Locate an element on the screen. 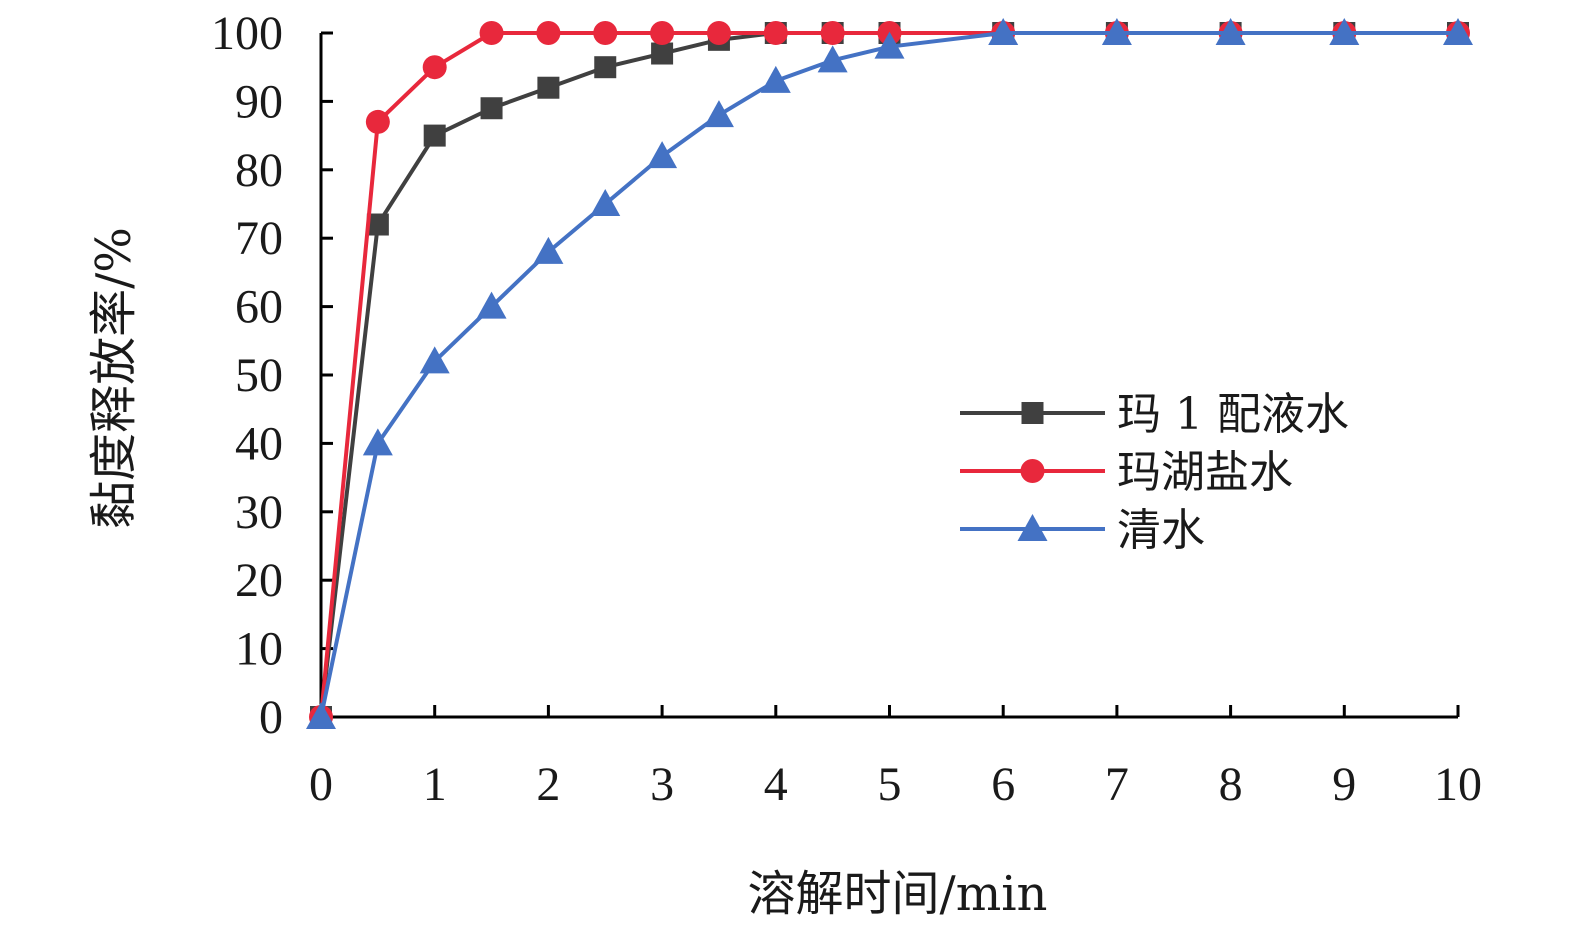 This screenshot has width=1575, height=933. x-tick-label: 5 is located at coordinates (890, 784).